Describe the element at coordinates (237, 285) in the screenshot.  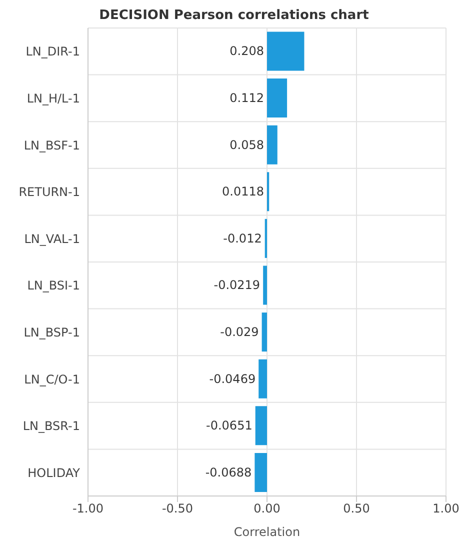
I see `data-label: -0.0219` at that location.